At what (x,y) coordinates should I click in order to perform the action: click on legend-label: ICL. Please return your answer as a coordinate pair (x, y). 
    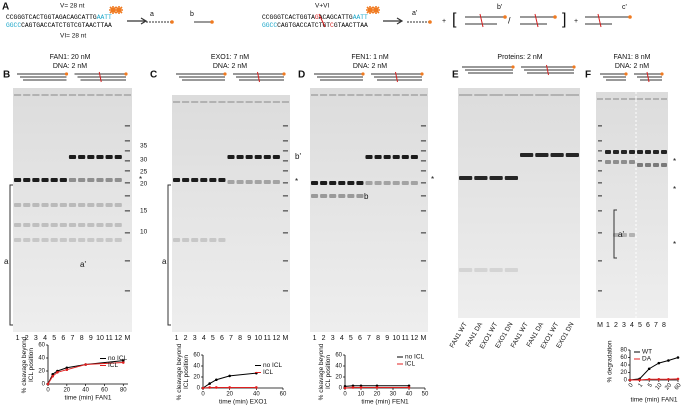
    Looking at the image, I should click on (268, 372).